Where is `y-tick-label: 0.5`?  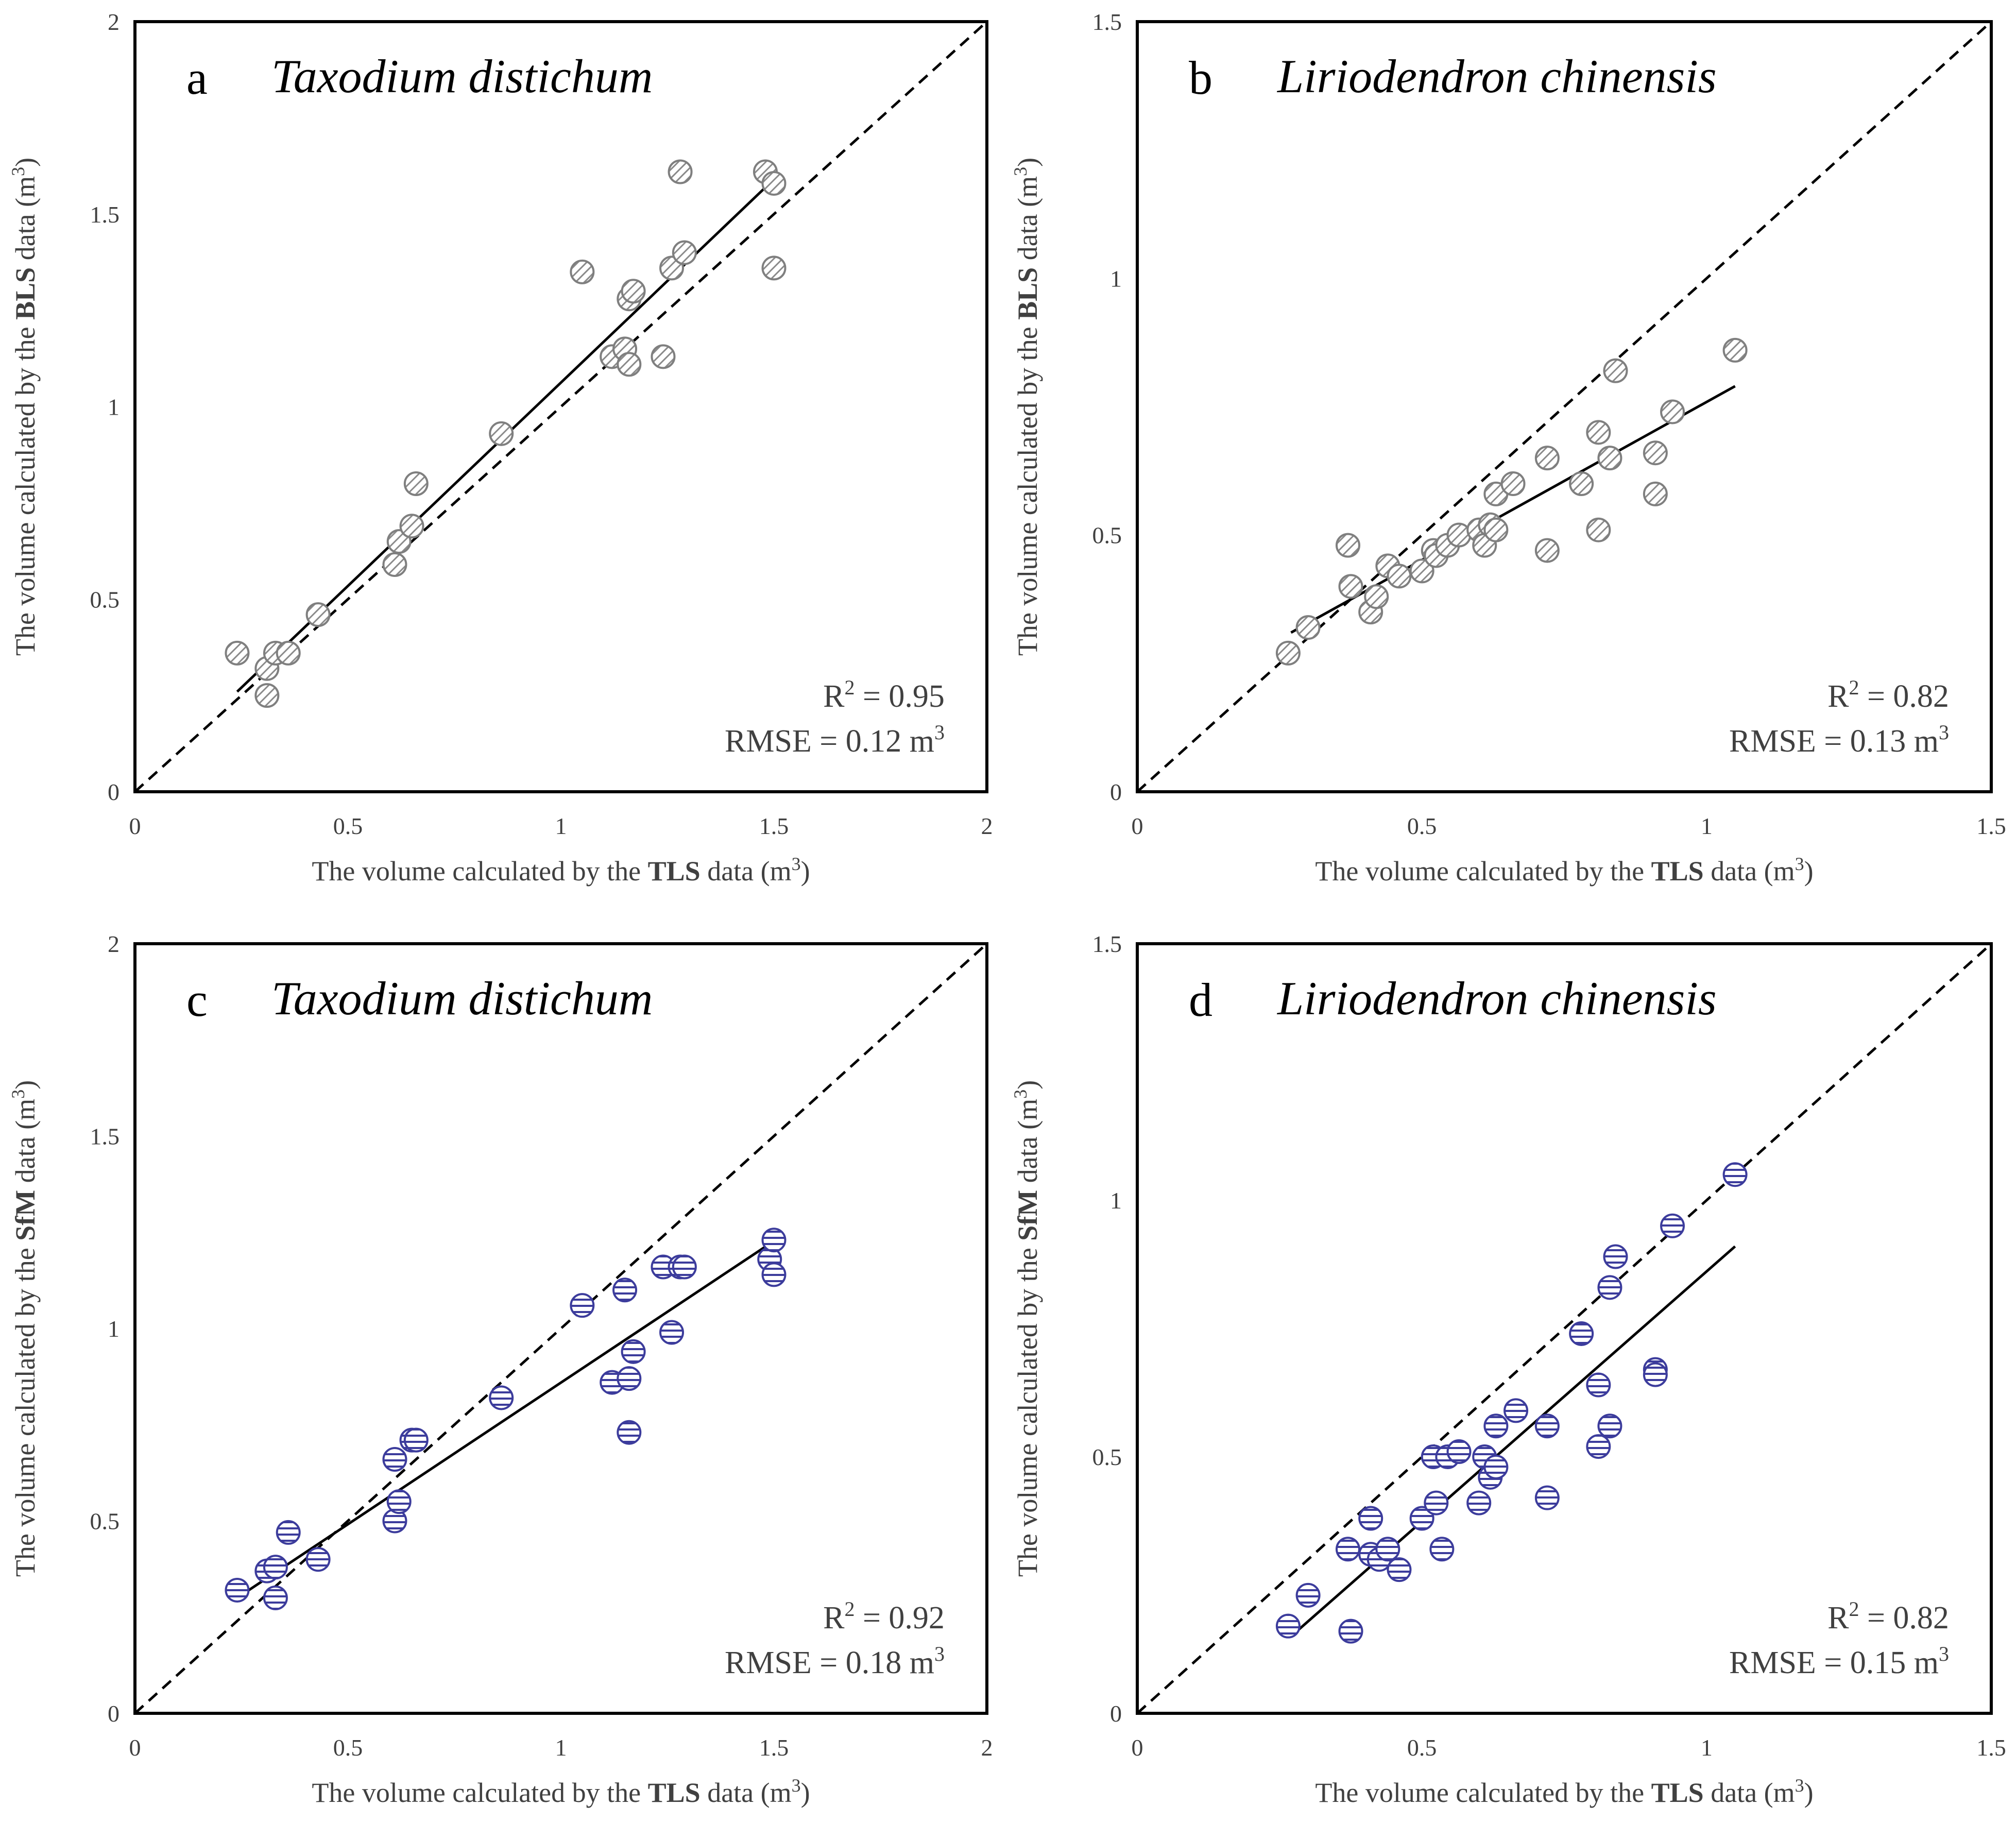 y-tick-label: 0.5 is located at coordinates (105, 599).